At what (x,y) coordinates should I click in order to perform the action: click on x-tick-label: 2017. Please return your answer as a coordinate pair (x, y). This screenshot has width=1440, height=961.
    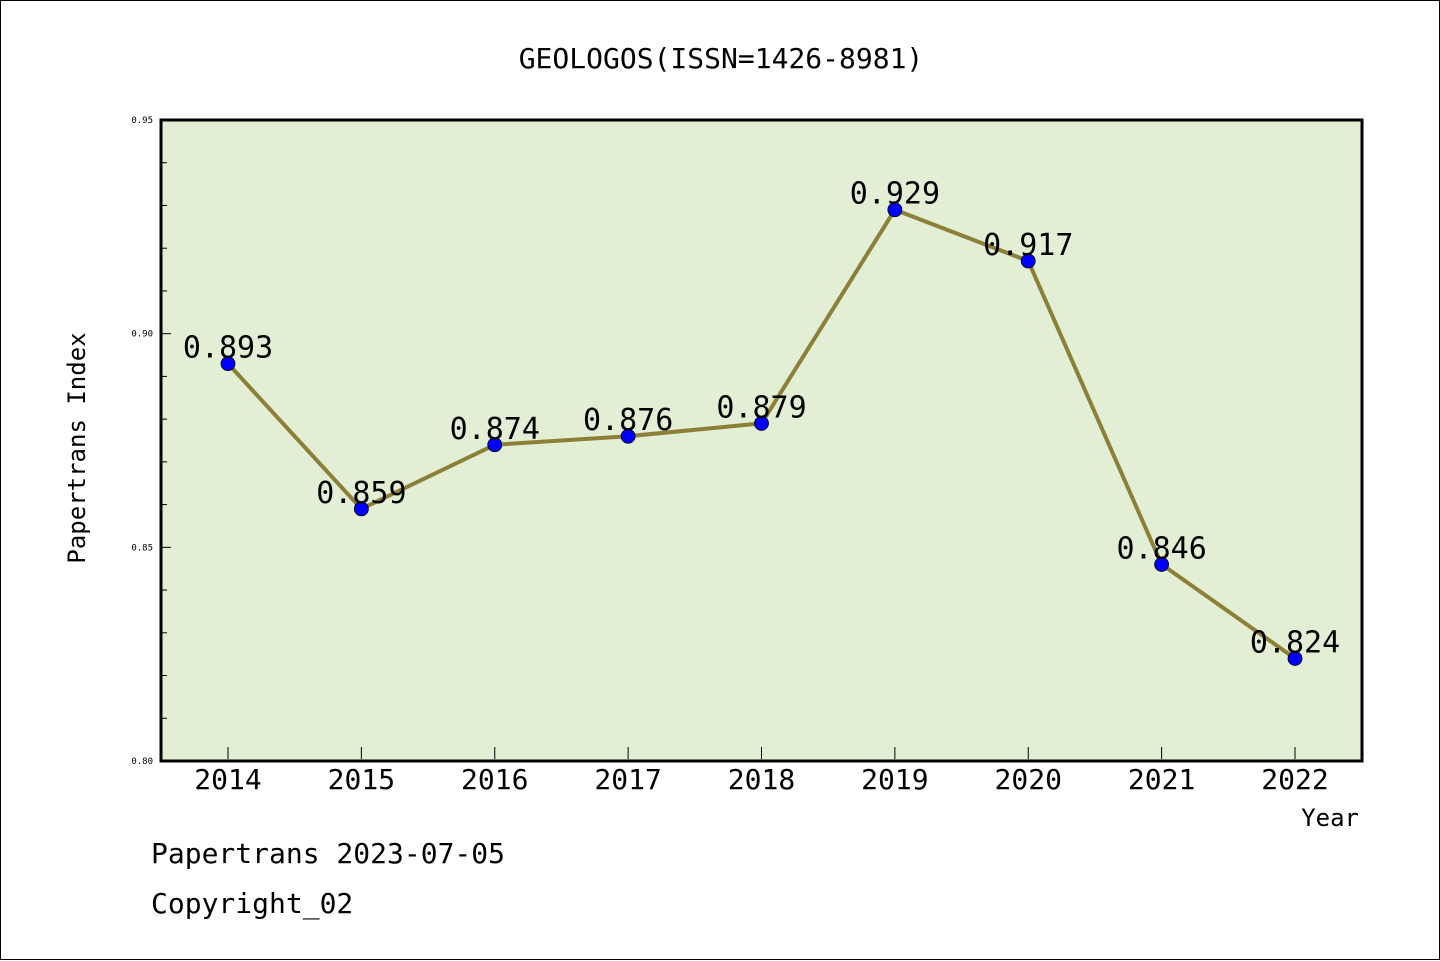
    Looking at the image, I should click on (627, 779).